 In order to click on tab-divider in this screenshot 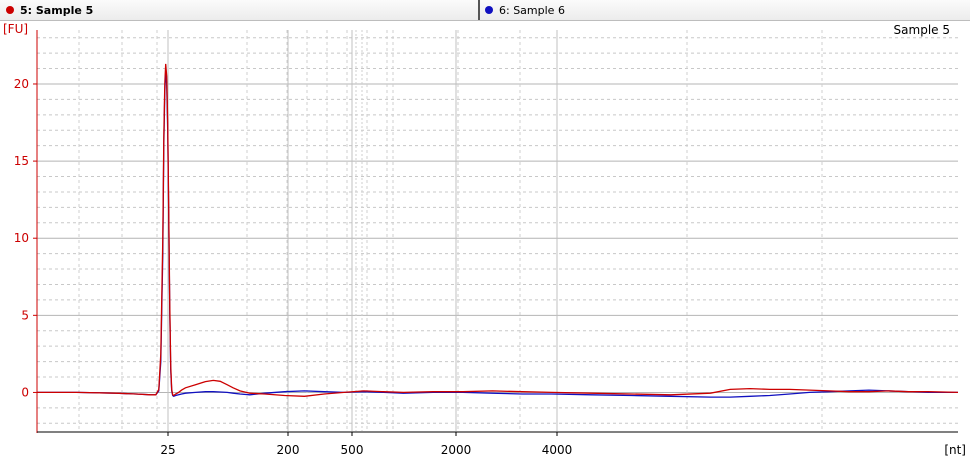, I will do `click(479, 10)`.